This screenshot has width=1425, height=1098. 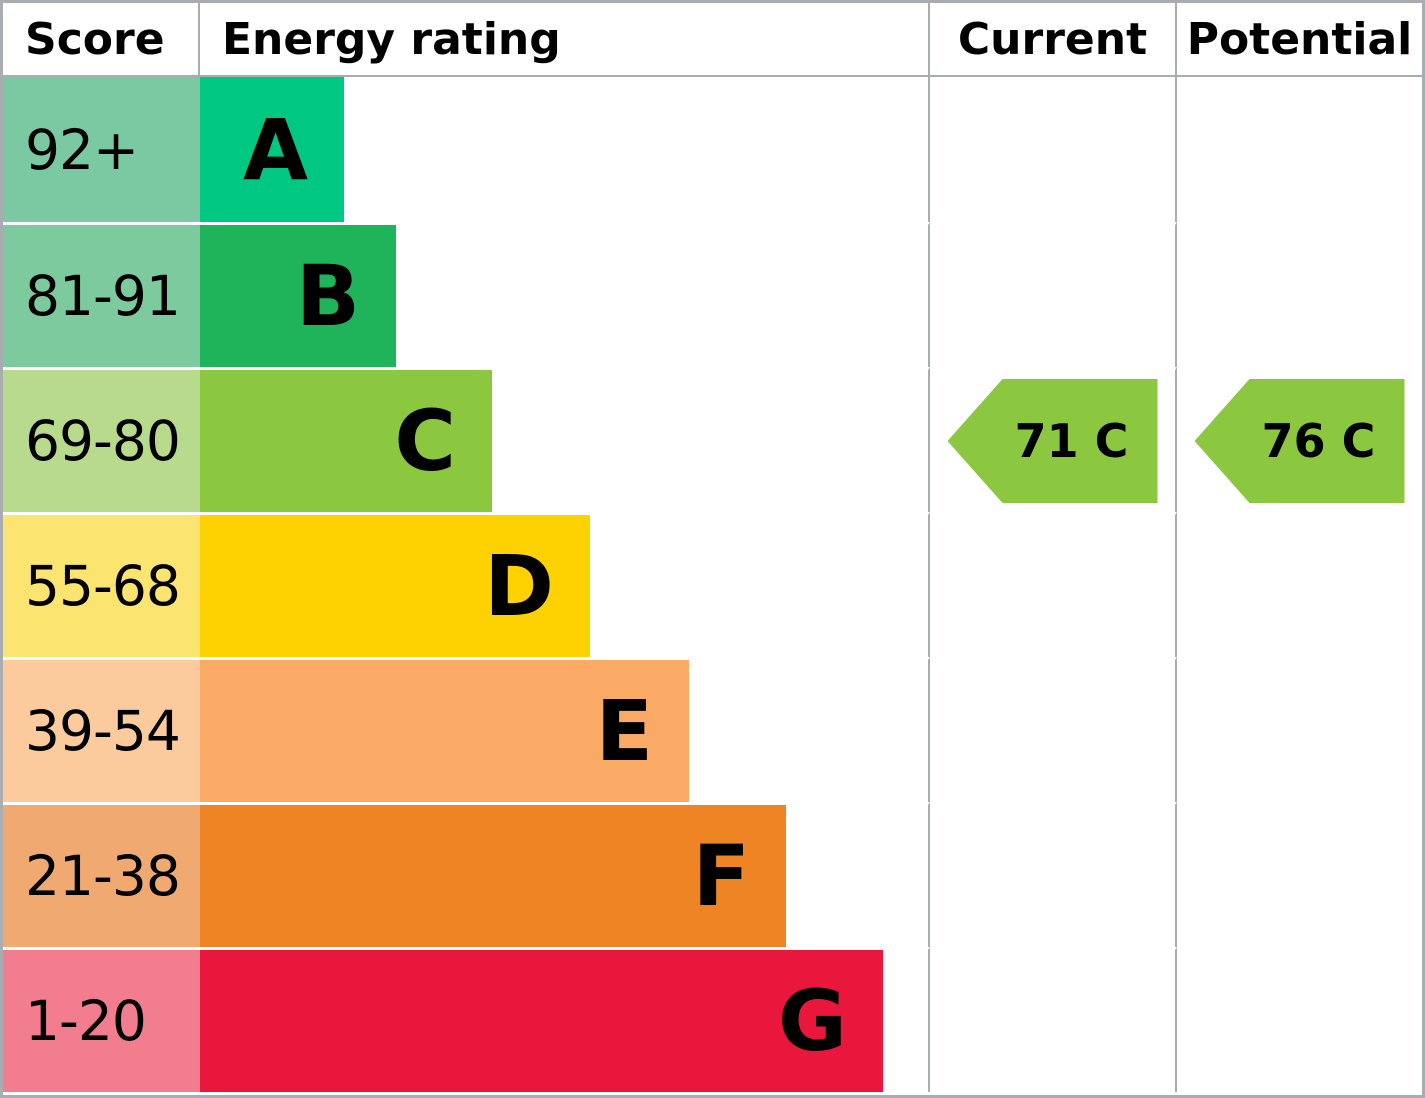 I want to click on band-g-bar: G, so click(x=541, y=1021).